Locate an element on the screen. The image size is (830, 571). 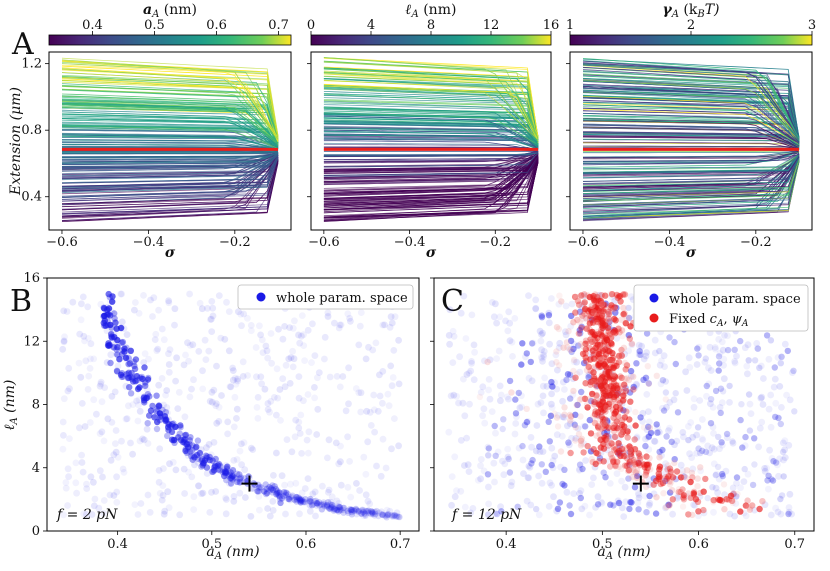
plot-b-legend-swatch is located at coordinates (261, 297).